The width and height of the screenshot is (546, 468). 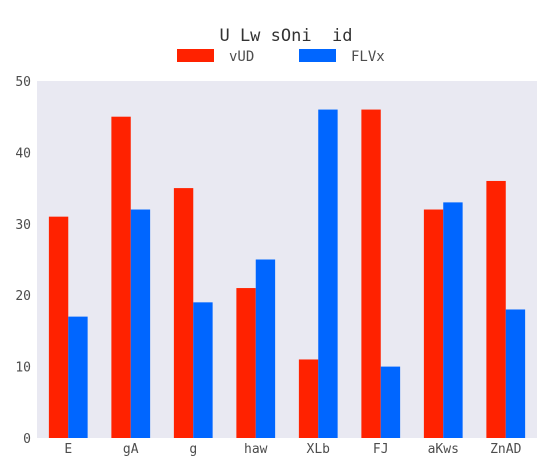 I want to click on legend: vUD FLVx, so click(x=281, y=57).